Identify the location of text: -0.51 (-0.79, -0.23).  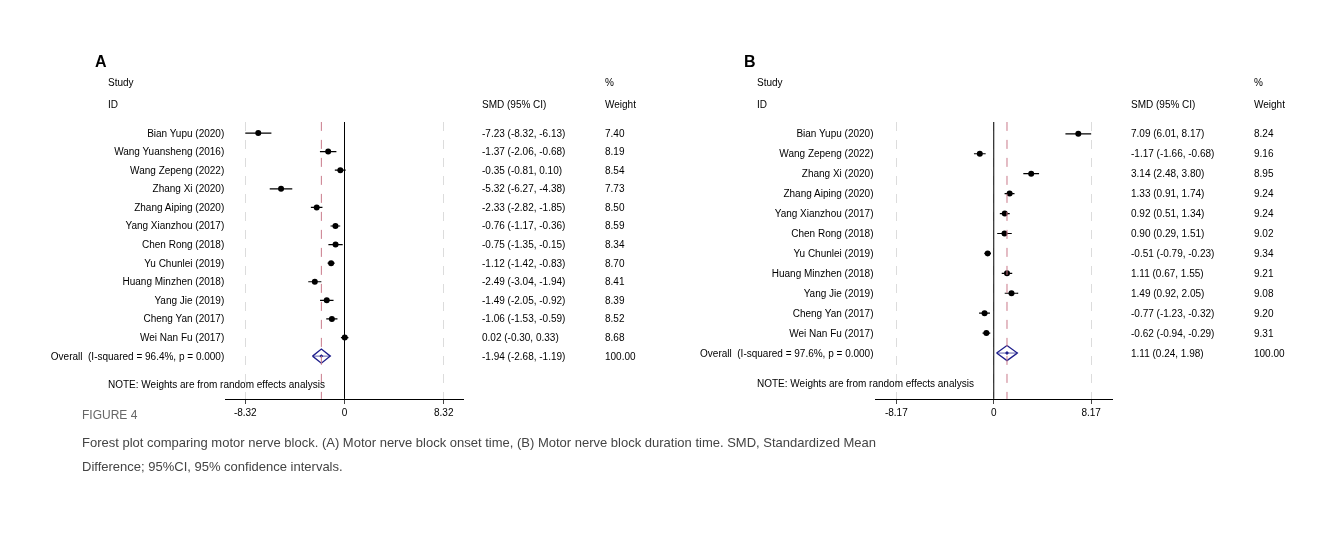
(1173, 253).